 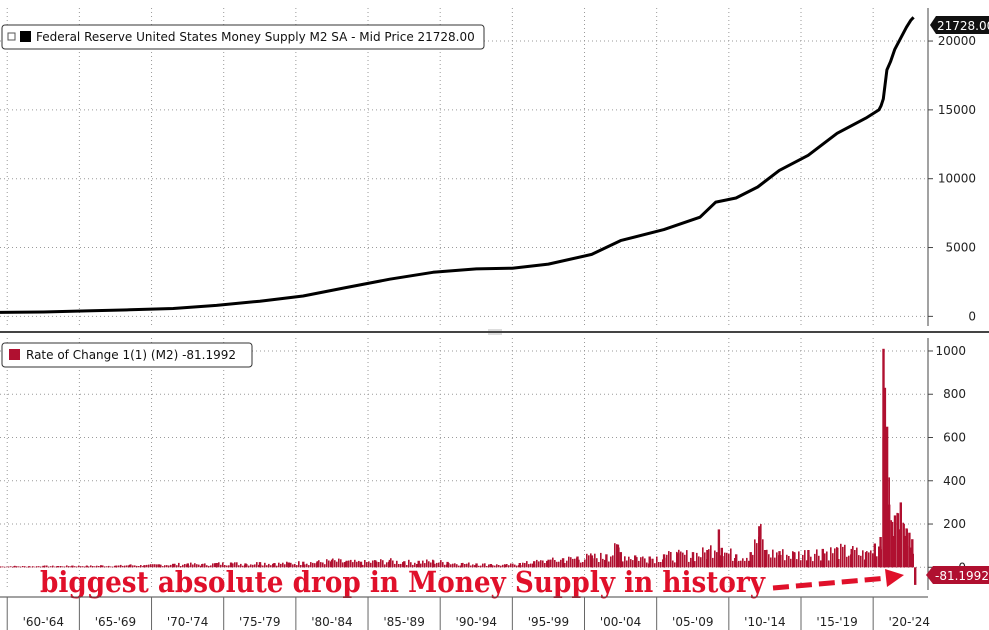 What do you see at coordinates (403, 622) in the screenshot?
I see `x-tick-label: '85-'89` at bounding box center [403, 622].